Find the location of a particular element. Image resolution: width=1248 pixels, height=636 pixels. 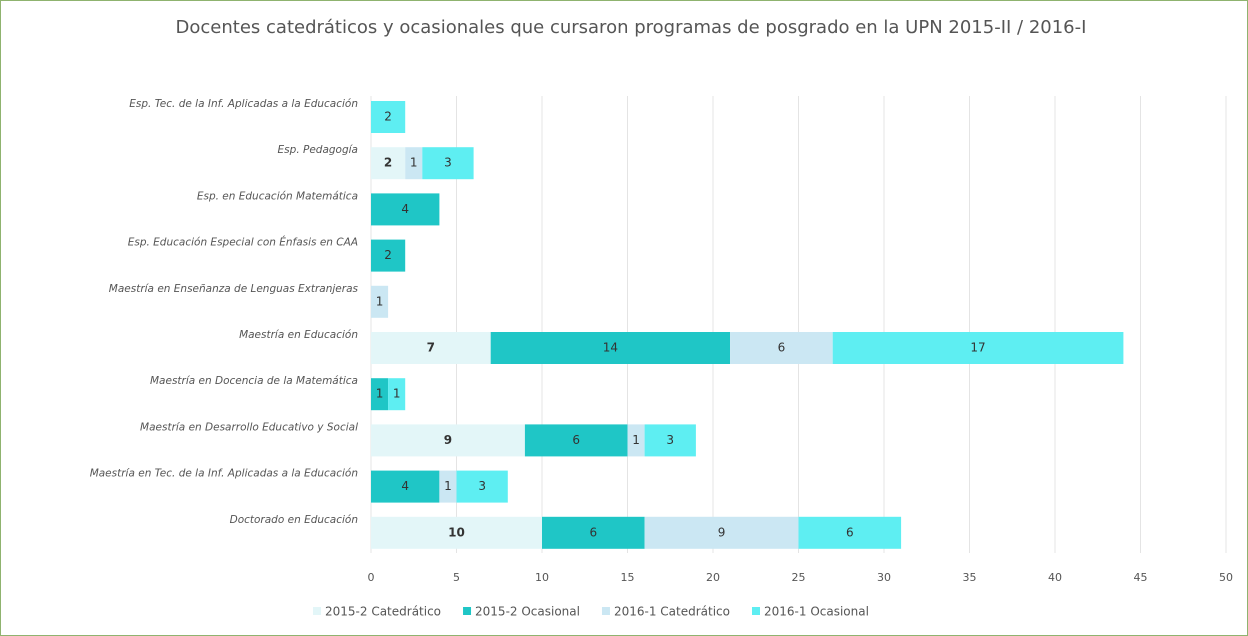

legend-label: 2015-2 Catedrático is located at coordinates (383, 612).